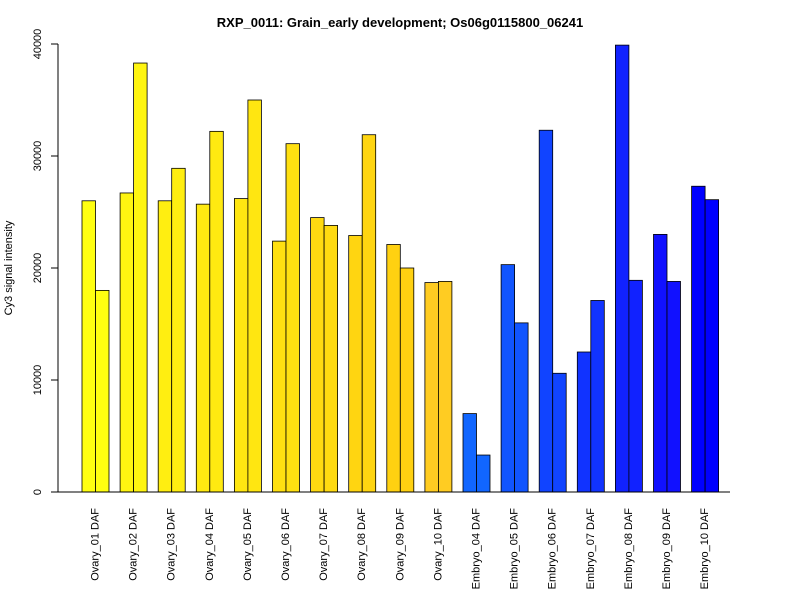  I want to click on x-tick-label: Embryo_05 DAF, so click(515, 549).